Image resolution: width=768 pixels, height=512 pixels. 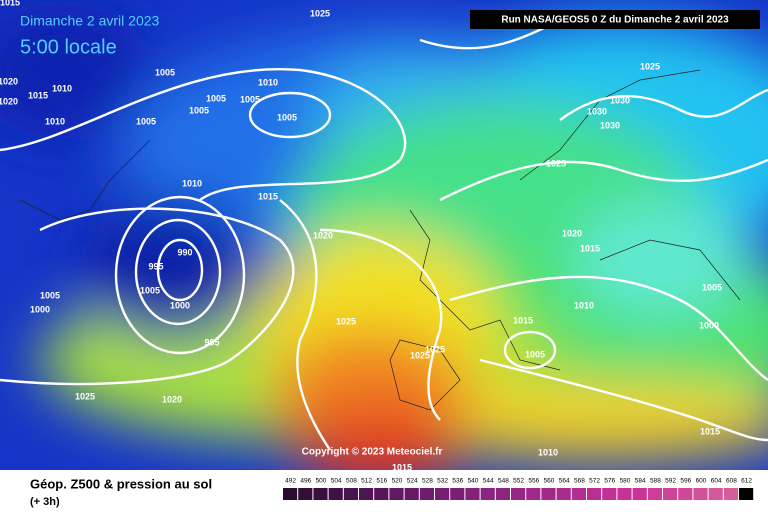 I want to click on scale-label: 600, so click(x=701, y=481).